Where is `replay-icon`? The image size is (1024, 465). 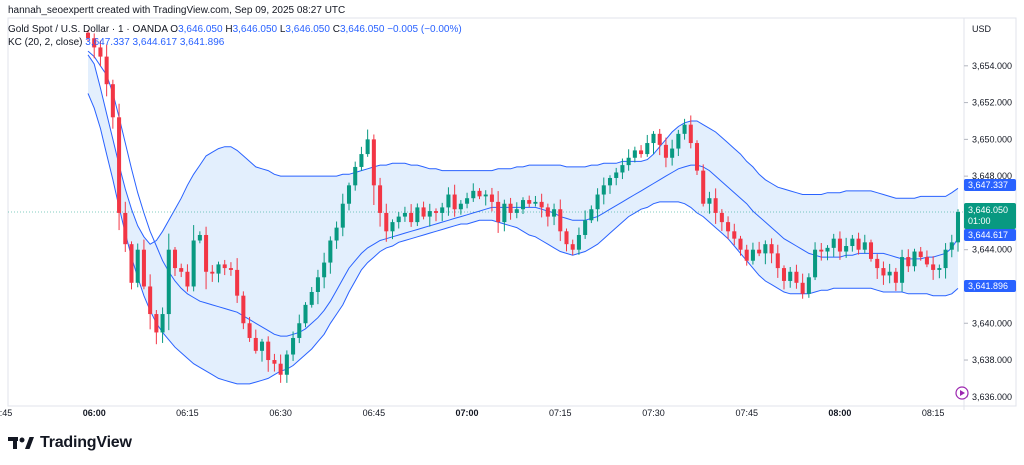 replay-icon is located at coordinates (962, 393).